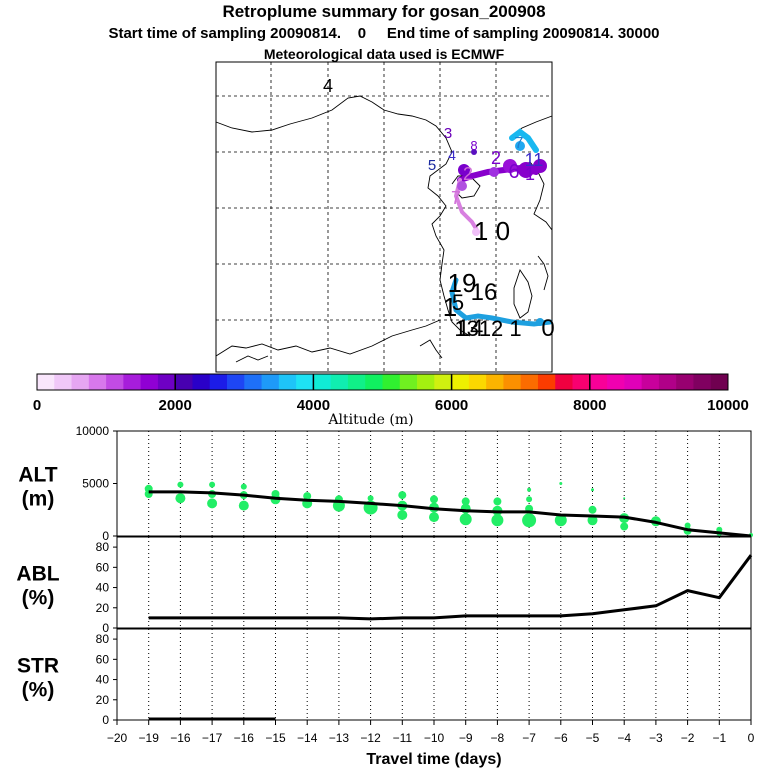  Describe the element at coordinates (403, 738) in the screenshot. I see `x-tick-label: −11` at that location.